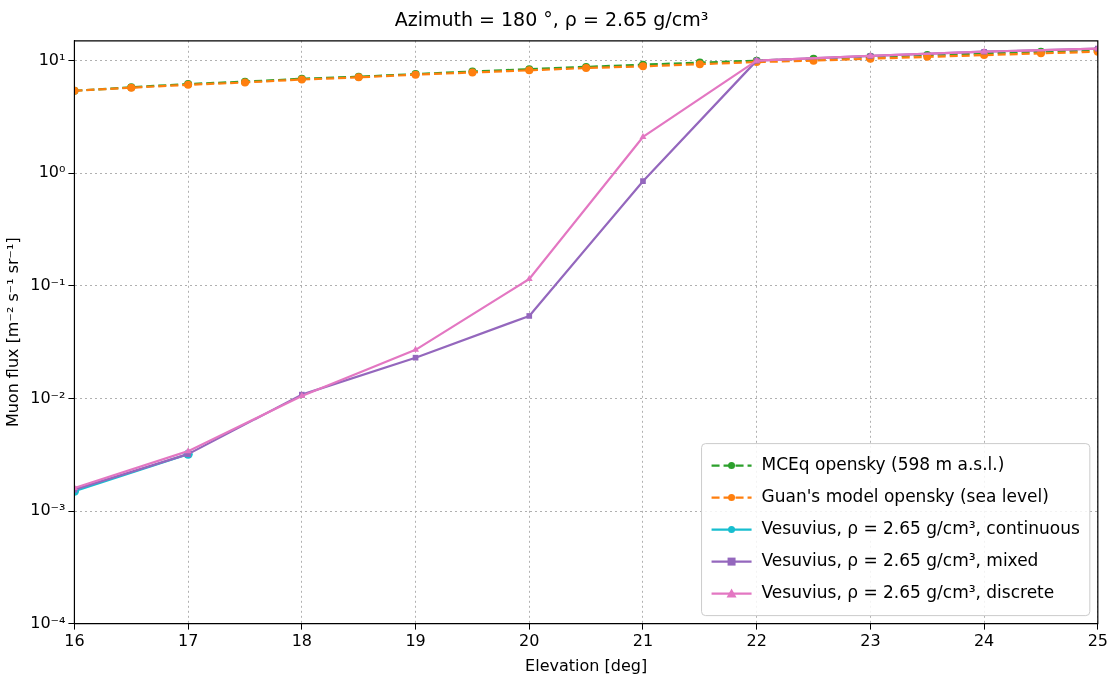  Describe the element at coordinates (551, 19) in the screenshot. I see `chart-title: Azimuth = 180 °, ρ = 2.65 g/cm³` at that location.